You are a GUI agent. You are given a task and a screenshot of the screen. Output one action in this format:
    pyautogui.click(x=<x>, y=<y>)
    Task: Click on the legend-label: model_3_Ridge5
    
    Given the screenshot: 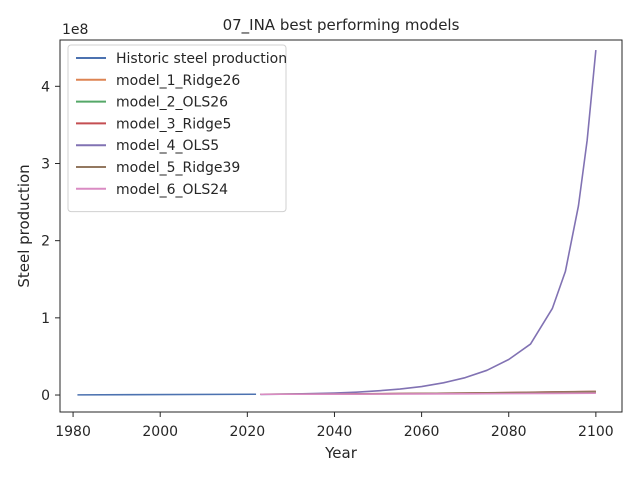 What is the action you would take?
    pyautogui.click(x=173, y=124)
    